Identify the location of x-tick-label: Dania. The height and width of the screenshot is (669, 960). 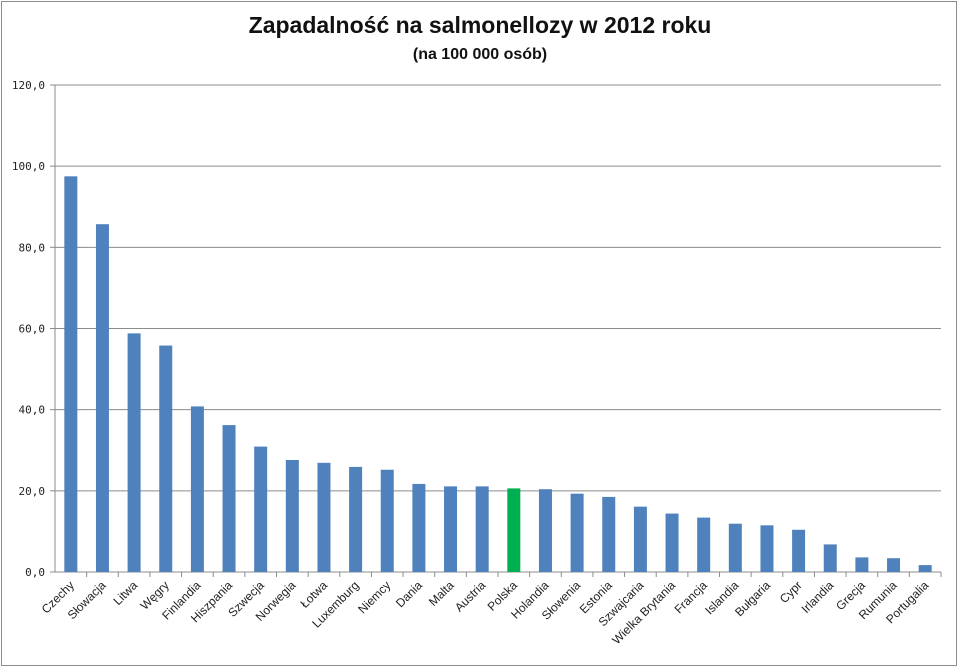
(409, 594).